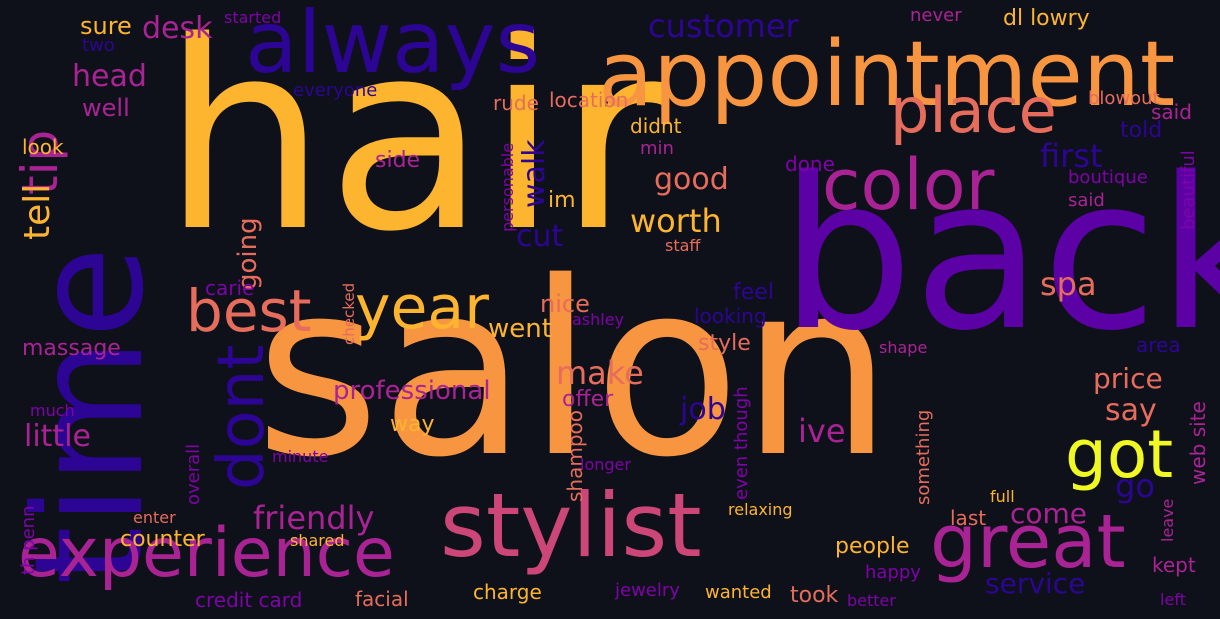 The height and width of the screenshot is (619, 1220). Describe the element at coordinates (349, 313) in the screenshot. I see `word-checked-50: checked` at that location.